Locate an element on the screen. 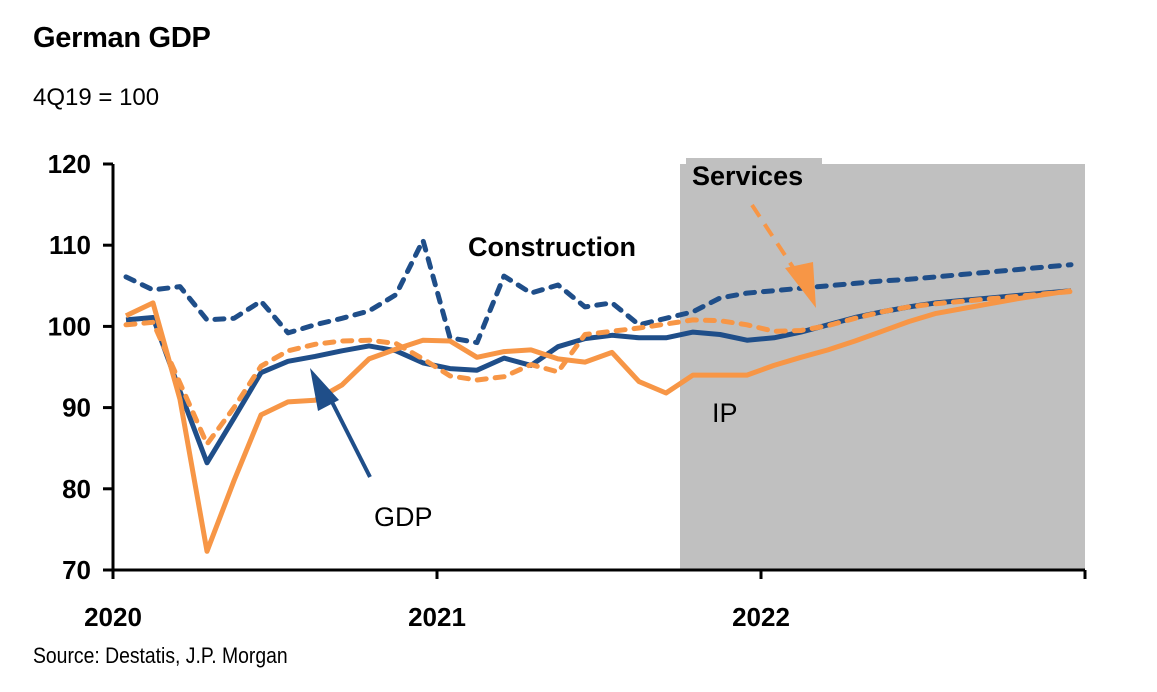  annotation-services: Services is located at coordinates (747, 176).